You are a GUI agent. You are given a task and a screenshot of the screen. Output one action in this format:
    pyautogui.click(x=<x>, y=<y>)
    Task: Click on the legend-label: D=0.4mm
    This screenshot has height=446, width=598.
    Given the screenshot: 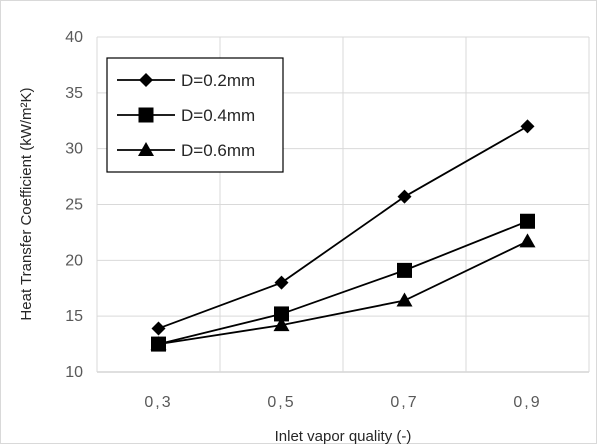 What is the action you would take?
    pyautogui.click(x=218, y=115)
    